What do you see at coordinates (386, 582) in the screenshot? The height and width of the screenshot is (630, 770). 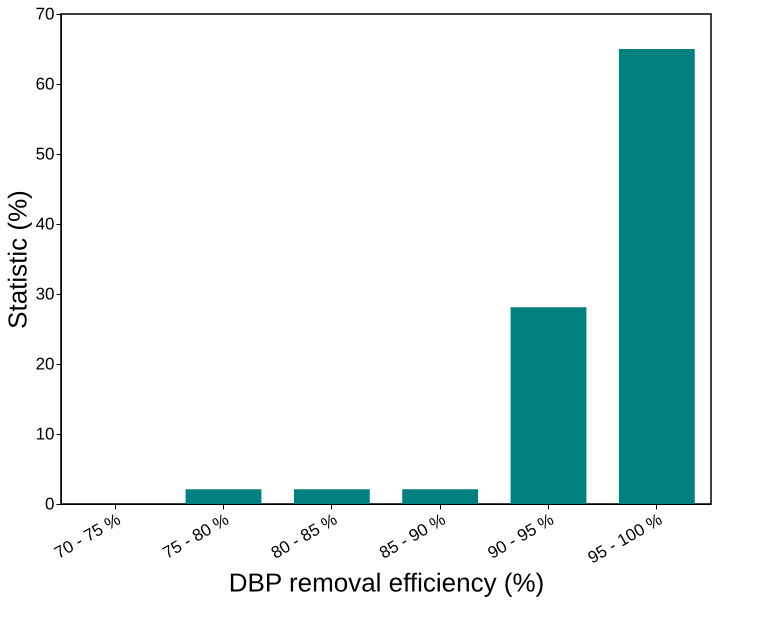 I see `x-axis-title: DBP removal efficiency (%)` at bounding box center [386, 582].